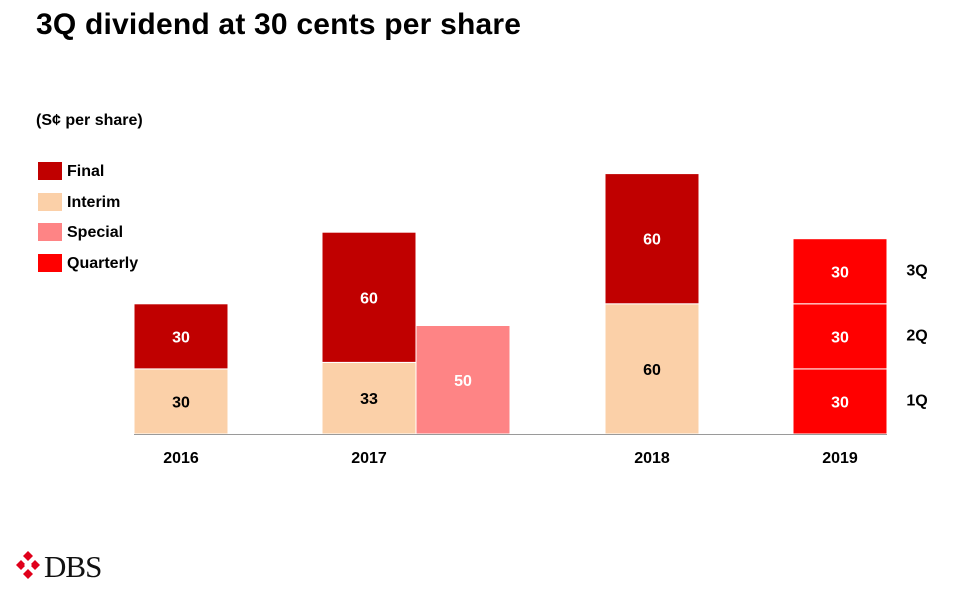 This screenshot has height=591, width=965. I want to click on x-tick-label: 2019, so click(840, 458).